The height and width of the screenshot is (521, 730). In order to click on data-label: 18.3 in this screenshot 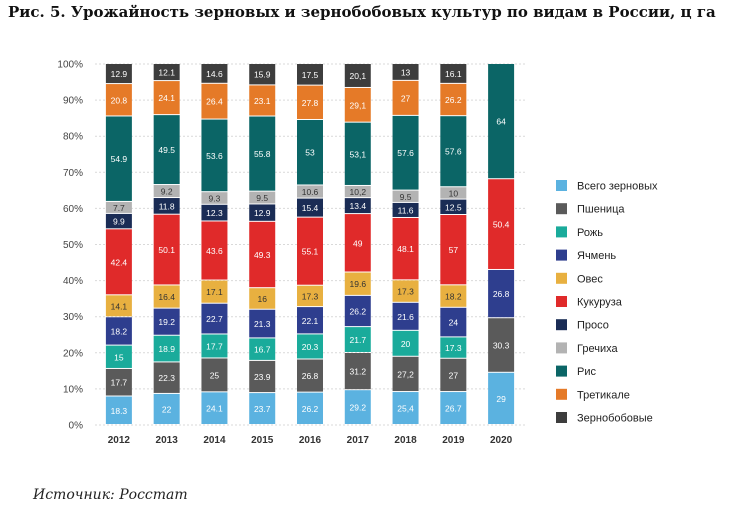, I will do `click(119, 411)`.